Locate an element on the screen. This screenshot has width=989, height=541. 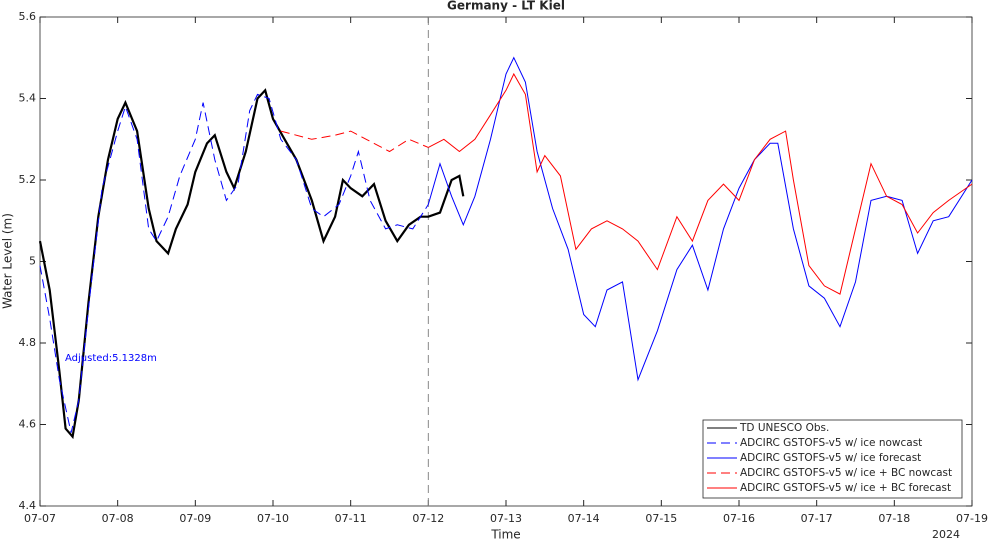
legend-box is located at coordinates (832, 459).